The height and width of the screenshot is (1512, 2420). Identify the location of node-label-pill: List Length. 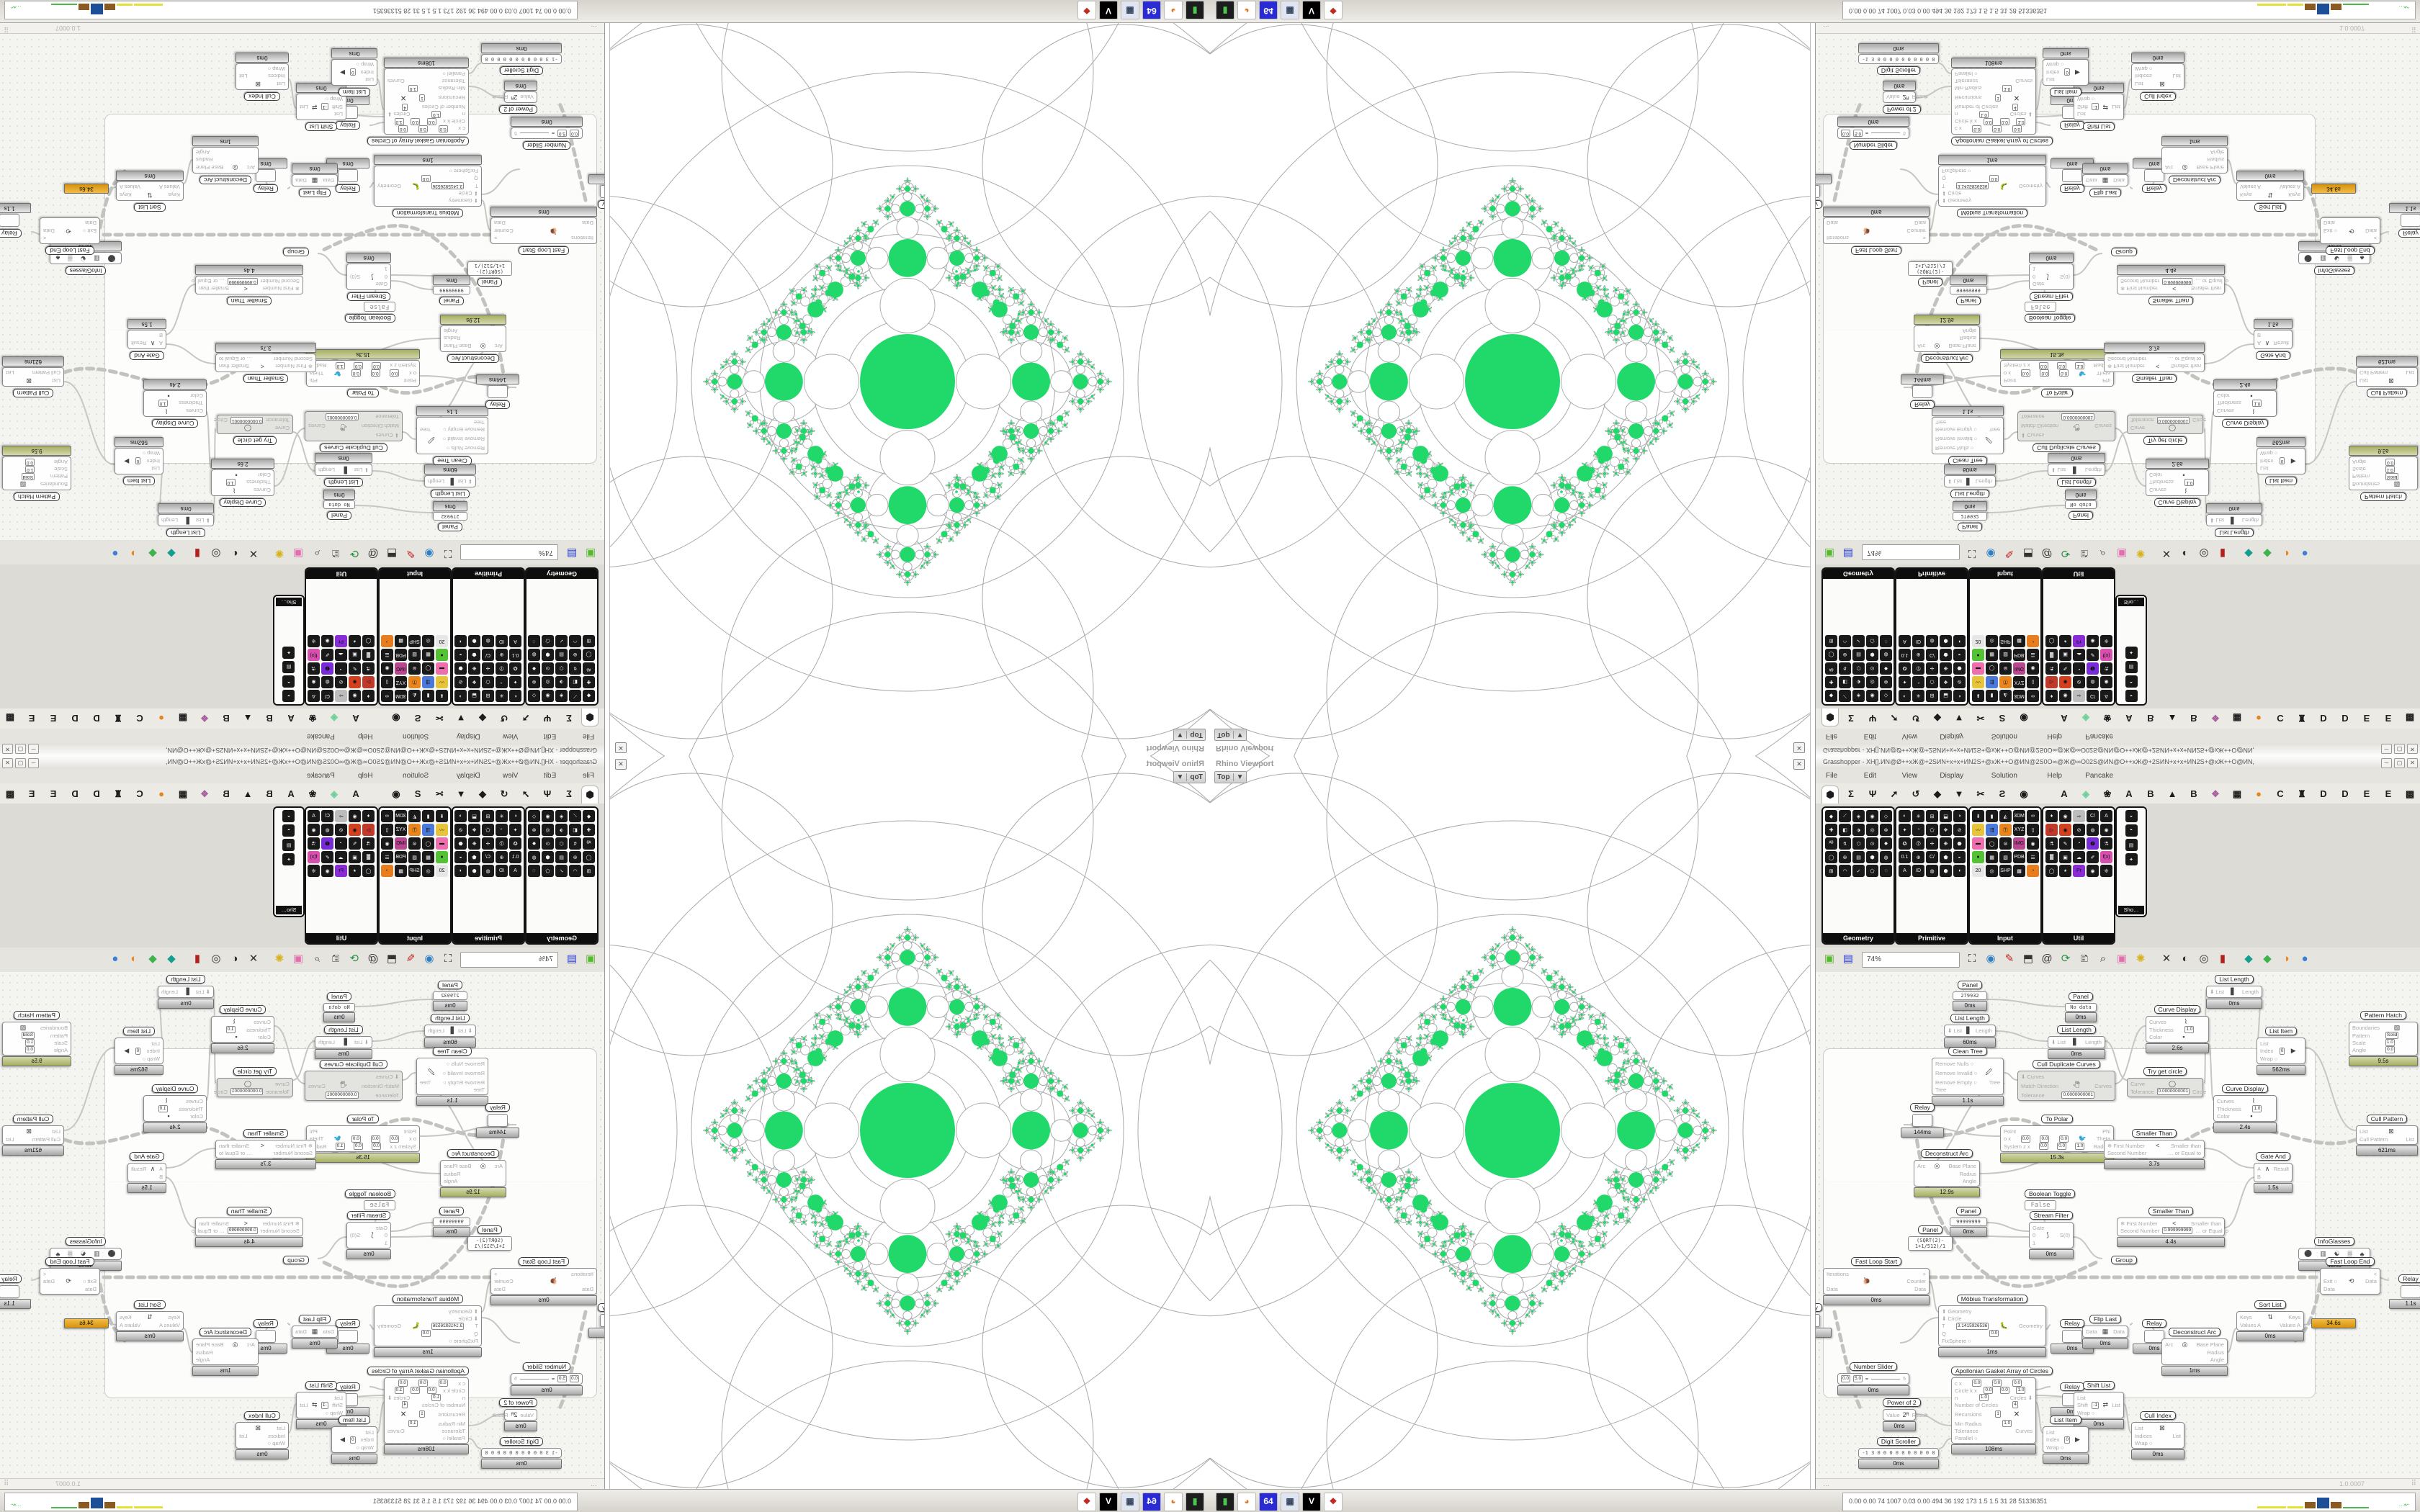
(343, 1029).